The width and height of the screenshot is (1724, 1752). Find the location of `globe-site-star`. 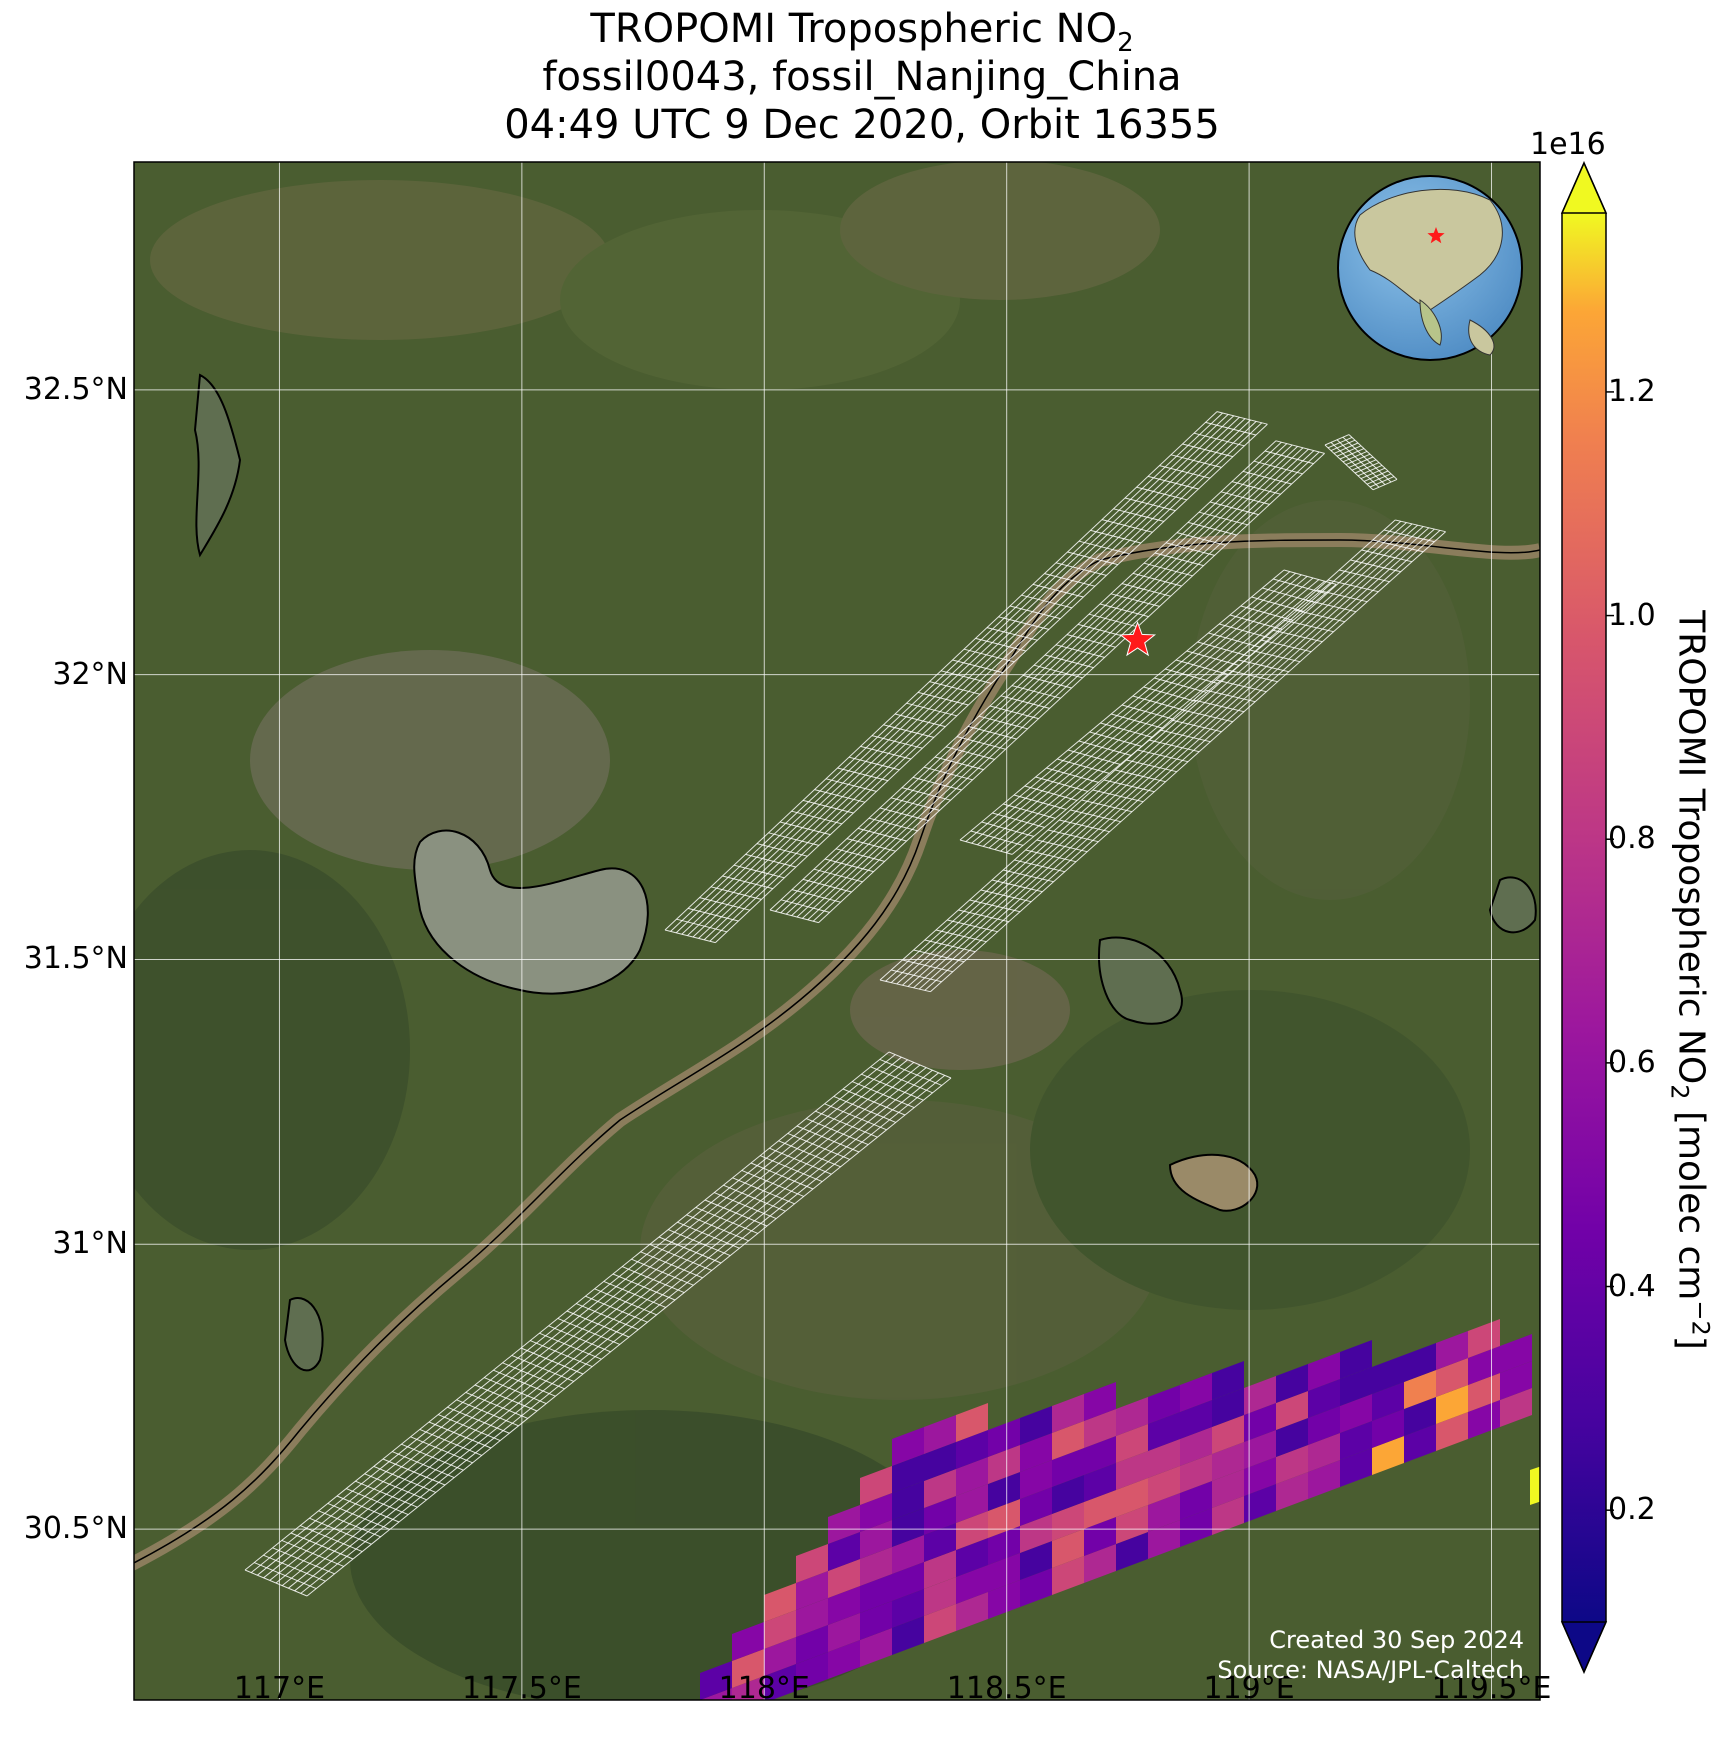

globe-site-star is located at coordinates (1436, 235).